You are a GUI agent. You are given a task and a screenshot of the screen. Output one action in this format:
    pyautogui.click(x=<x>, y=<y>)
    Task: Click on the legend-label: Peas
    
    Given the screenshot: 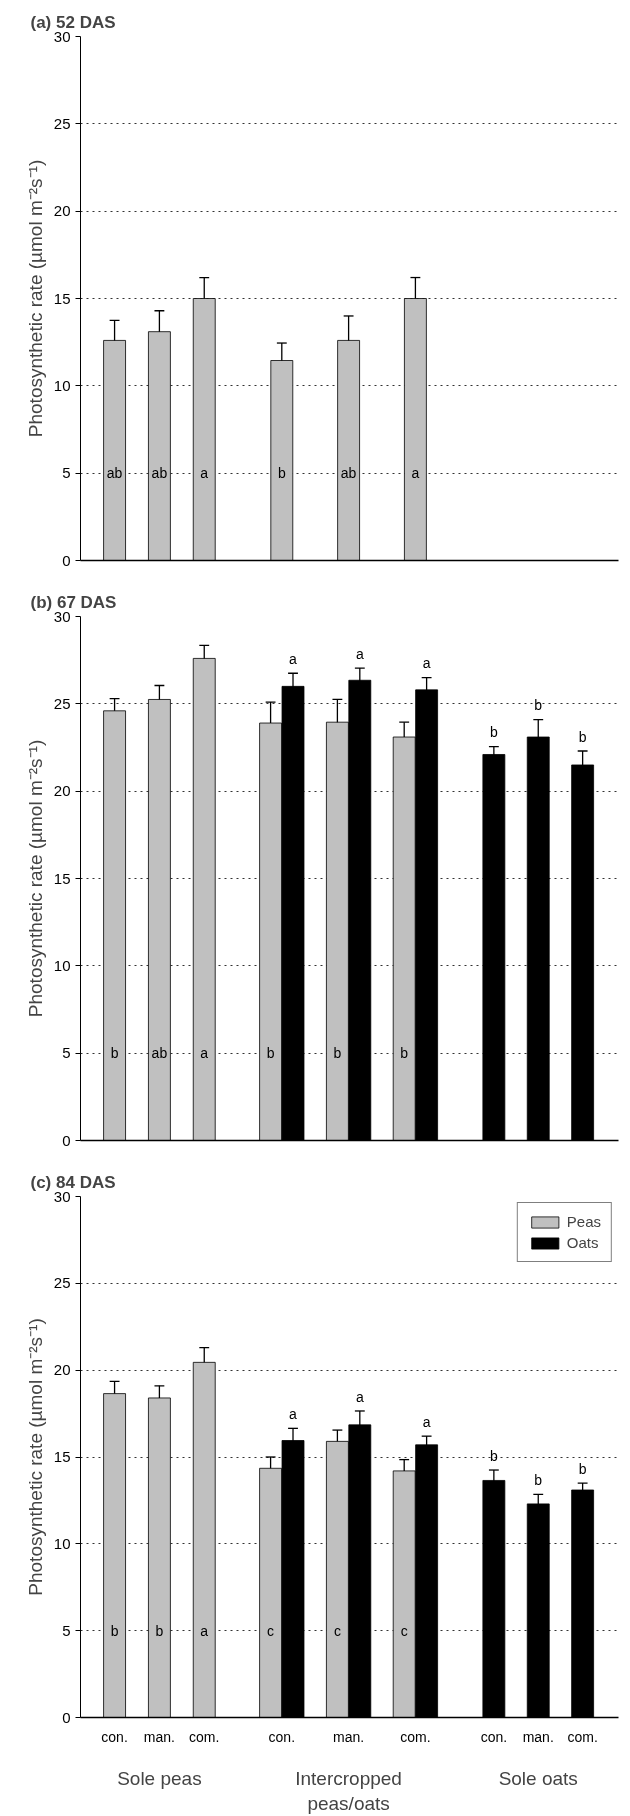 What is the action you would take?
    pyautogui.click(x=583, y=1221)
    